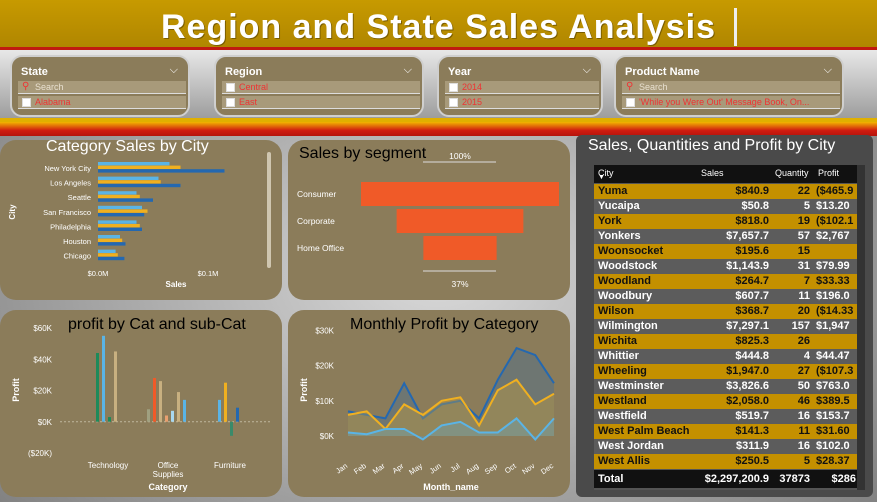 This screenshot has width=877, height=502. Describe the element at coordinates (725, 191) in the screenshot. I see `table-row: Yuma $840.9 22 ($465.9` at that location.